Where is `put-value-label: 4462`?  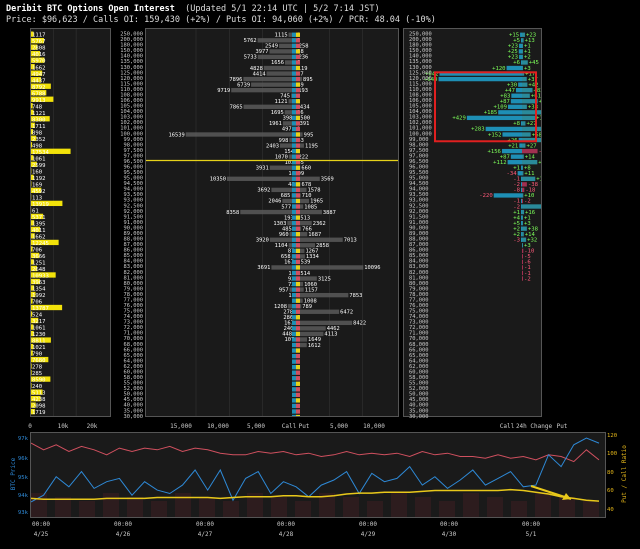 put-value-label: 4462 is located at coordinates (333, 329).